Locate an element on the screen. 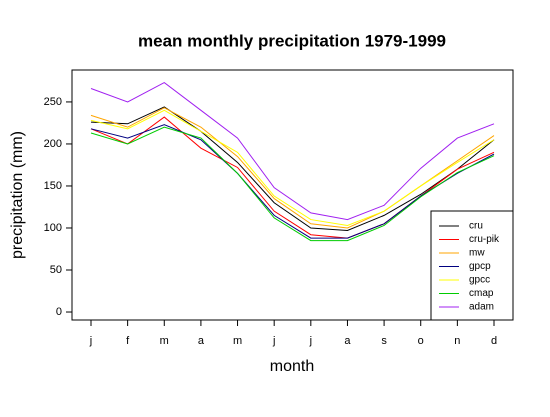 The image size is (550, 417). x-tick-label: o is located at coordinates (421, 341).